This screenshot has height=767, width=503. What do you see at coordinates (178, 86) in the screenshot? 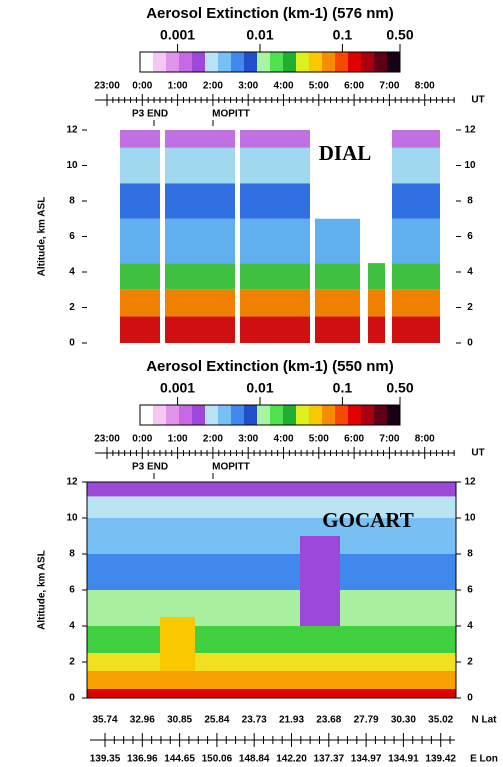
I see `time-tick-label: 1:00` at bounding box center [178, 86].